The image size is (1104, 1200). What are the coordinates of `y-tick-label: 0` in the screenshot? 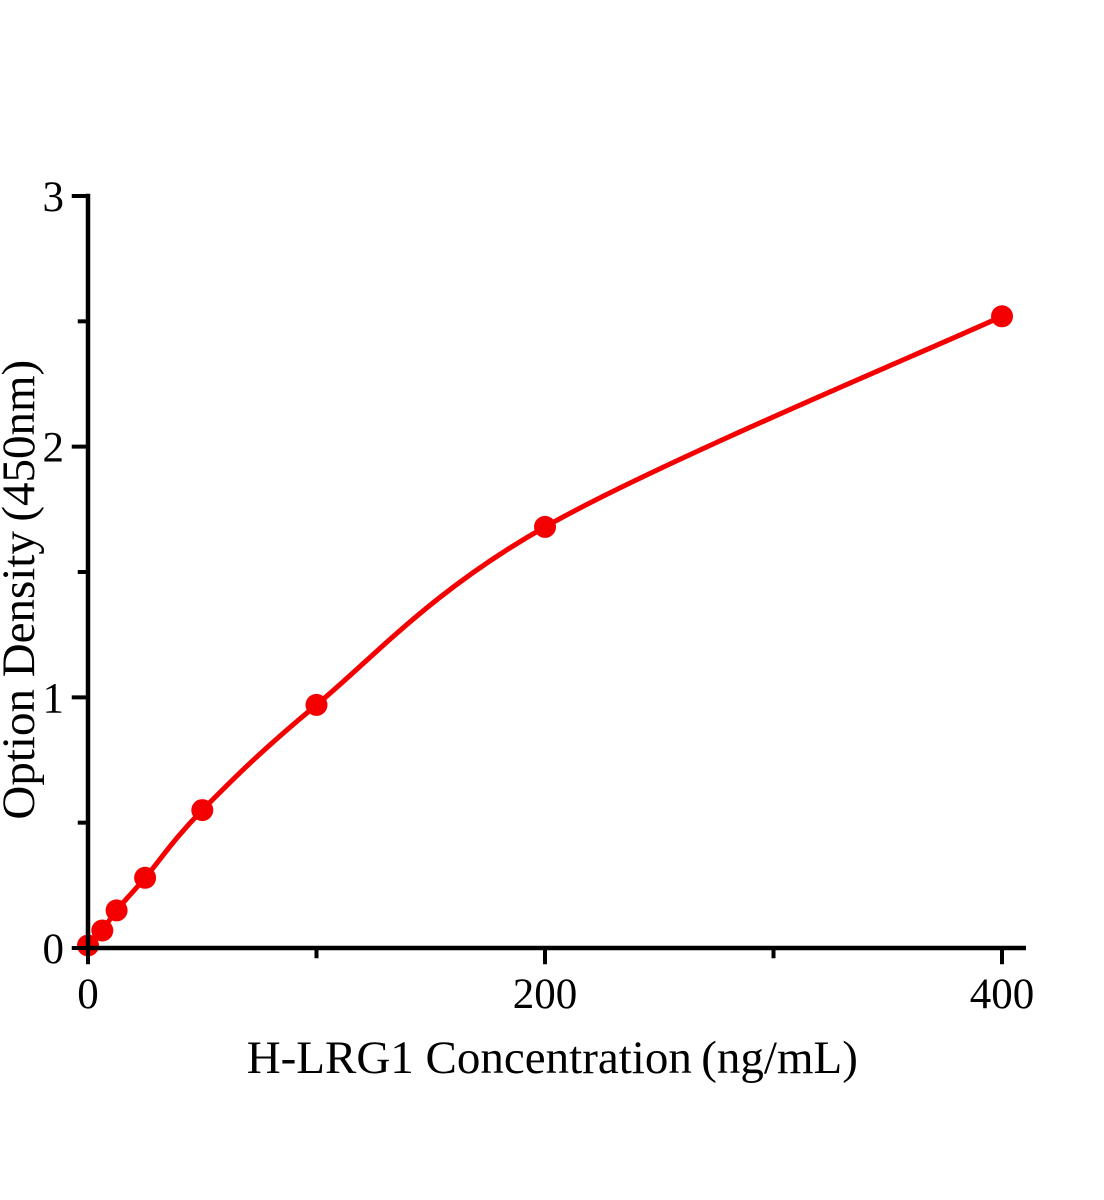 It's located at (54, 949).